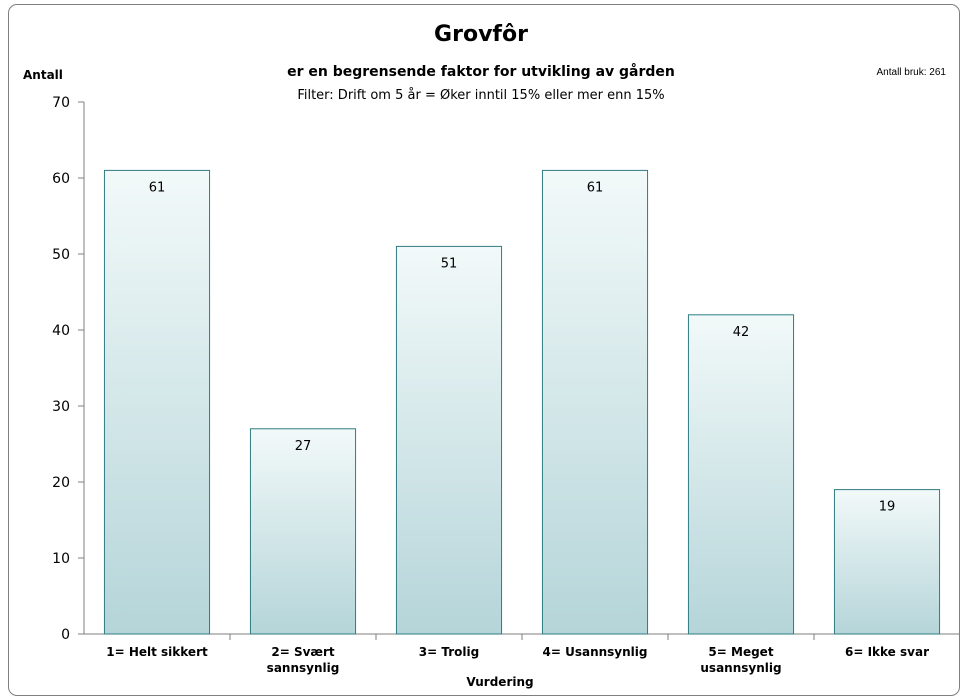  Describe the element at coordinates (887, 652) in the screenshot. I see `x-tick-label: 6= Ikke svar` at that location.